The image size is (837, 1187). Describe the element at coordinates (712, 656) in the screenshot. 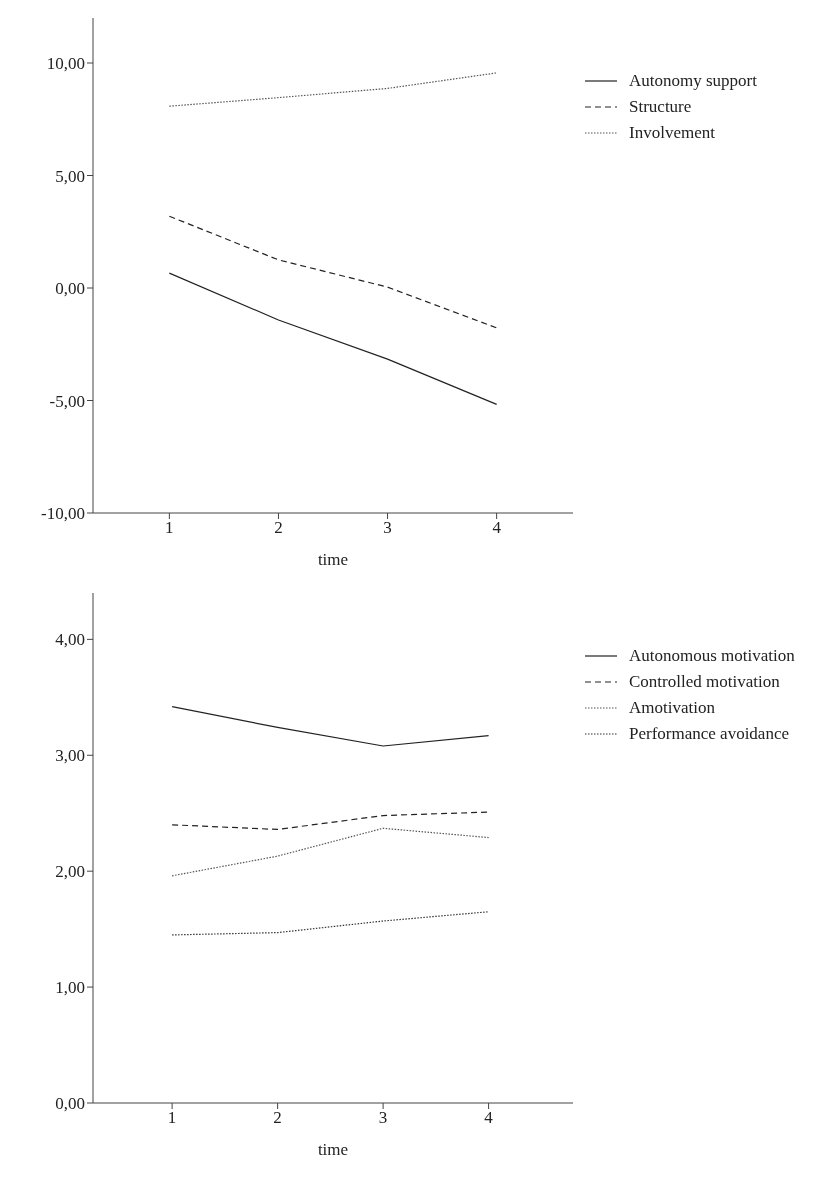

I see `legend-label: Autonomous motivation` at that location.